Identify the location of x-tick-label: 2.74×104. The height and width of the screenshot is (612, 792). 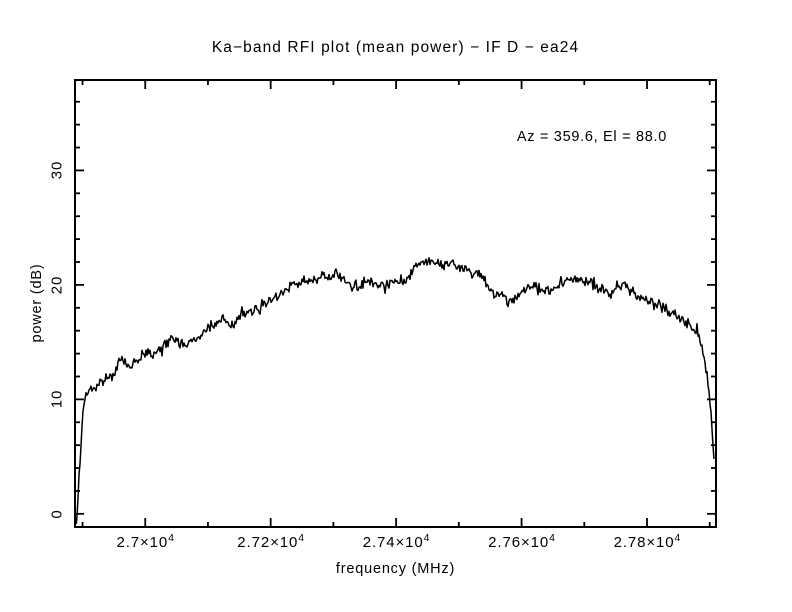
(396, 541).